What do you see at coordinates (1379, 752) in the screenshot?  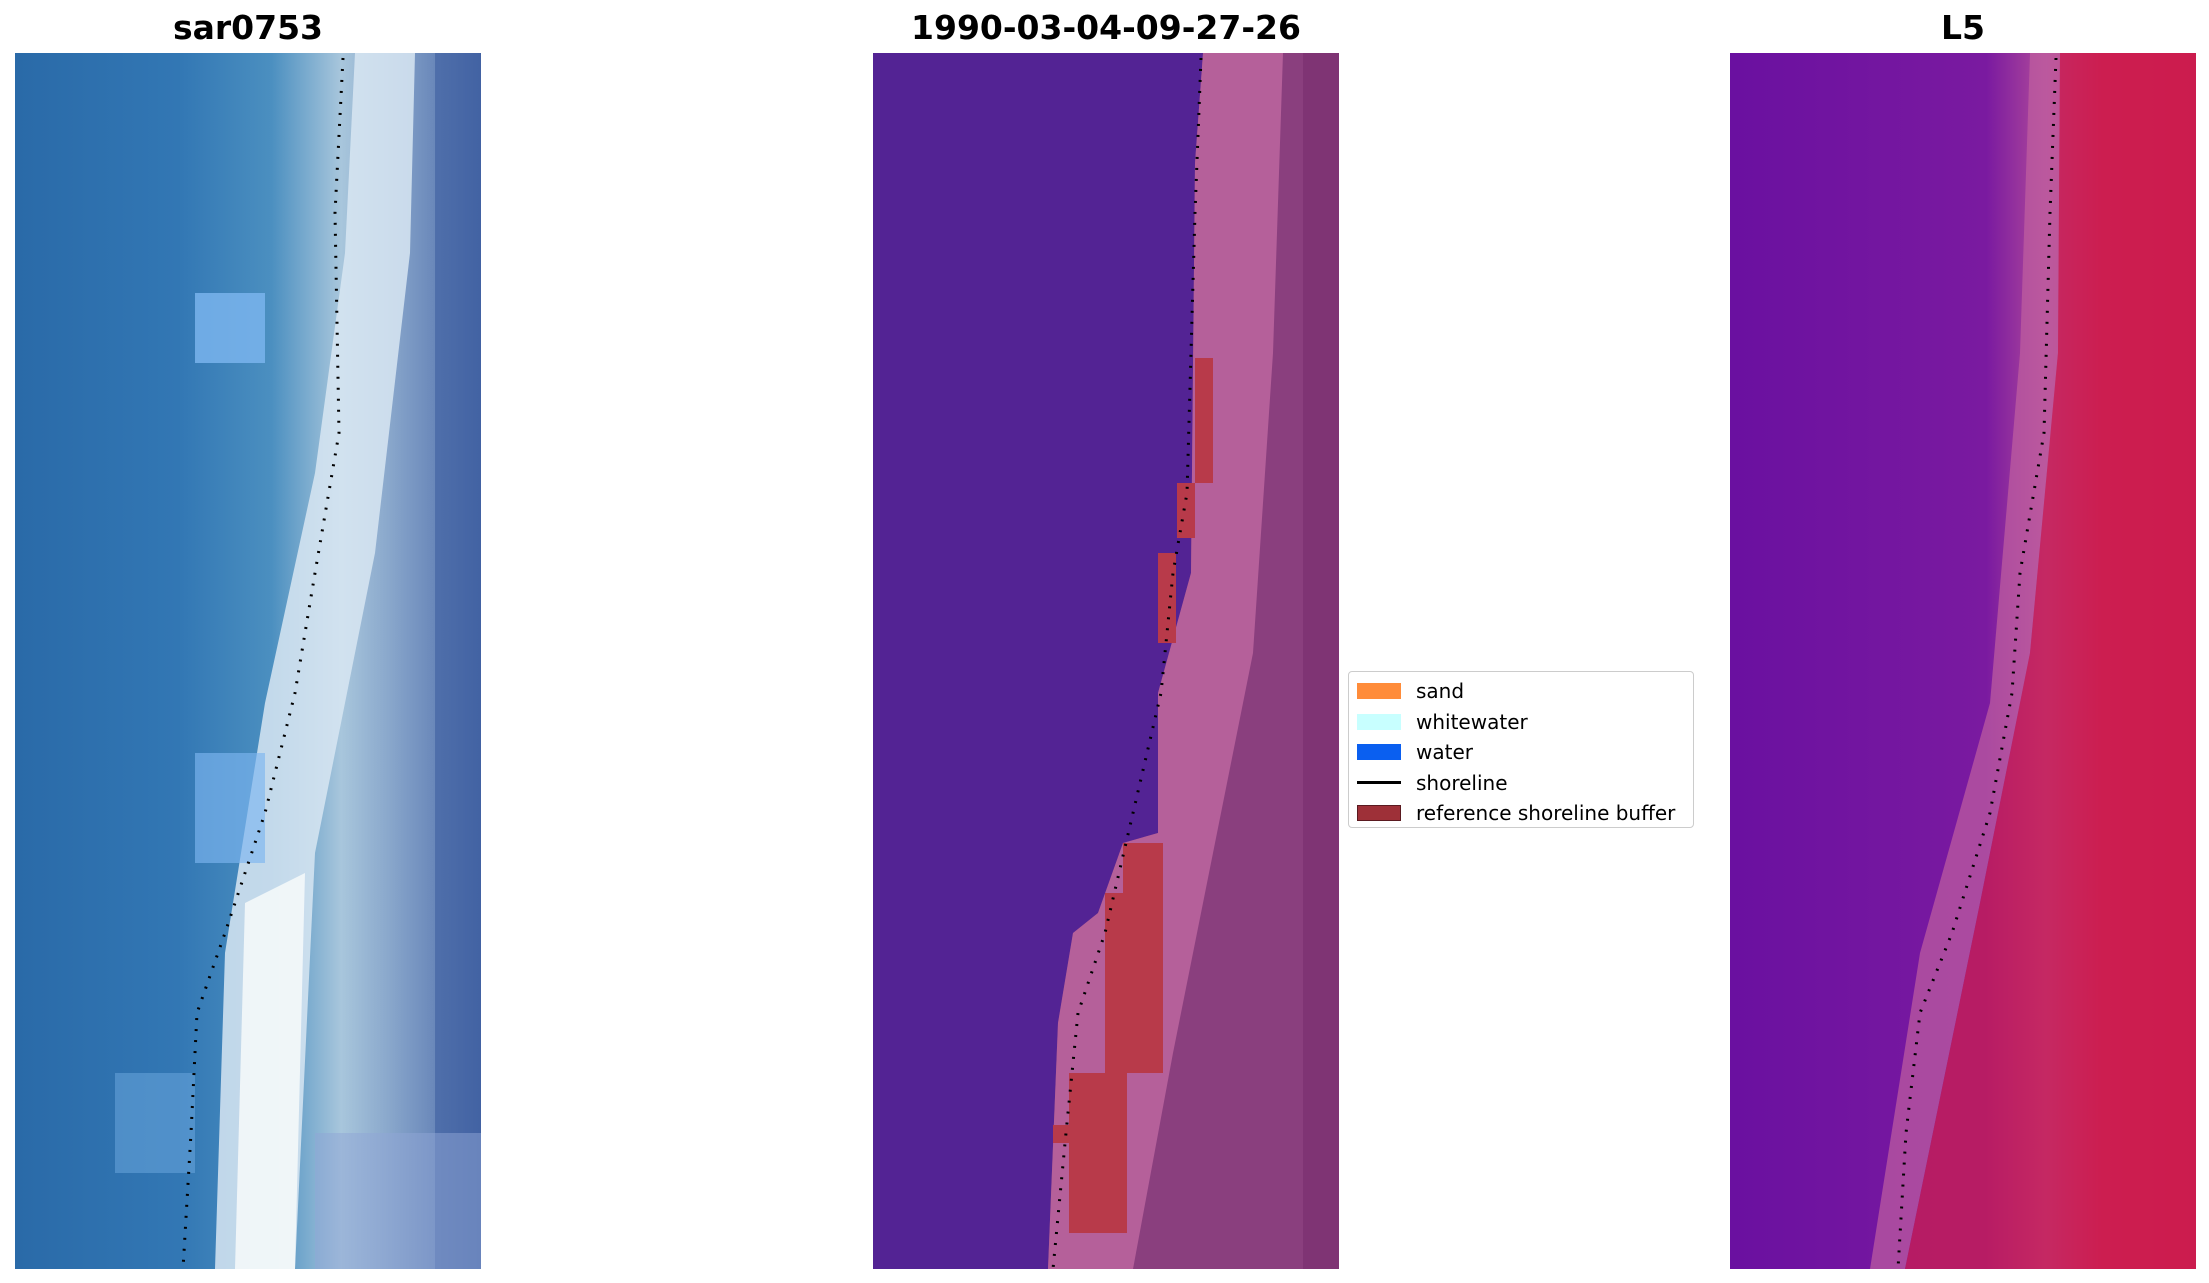 I see `water-swatch` at bounding box center [1379, 752].